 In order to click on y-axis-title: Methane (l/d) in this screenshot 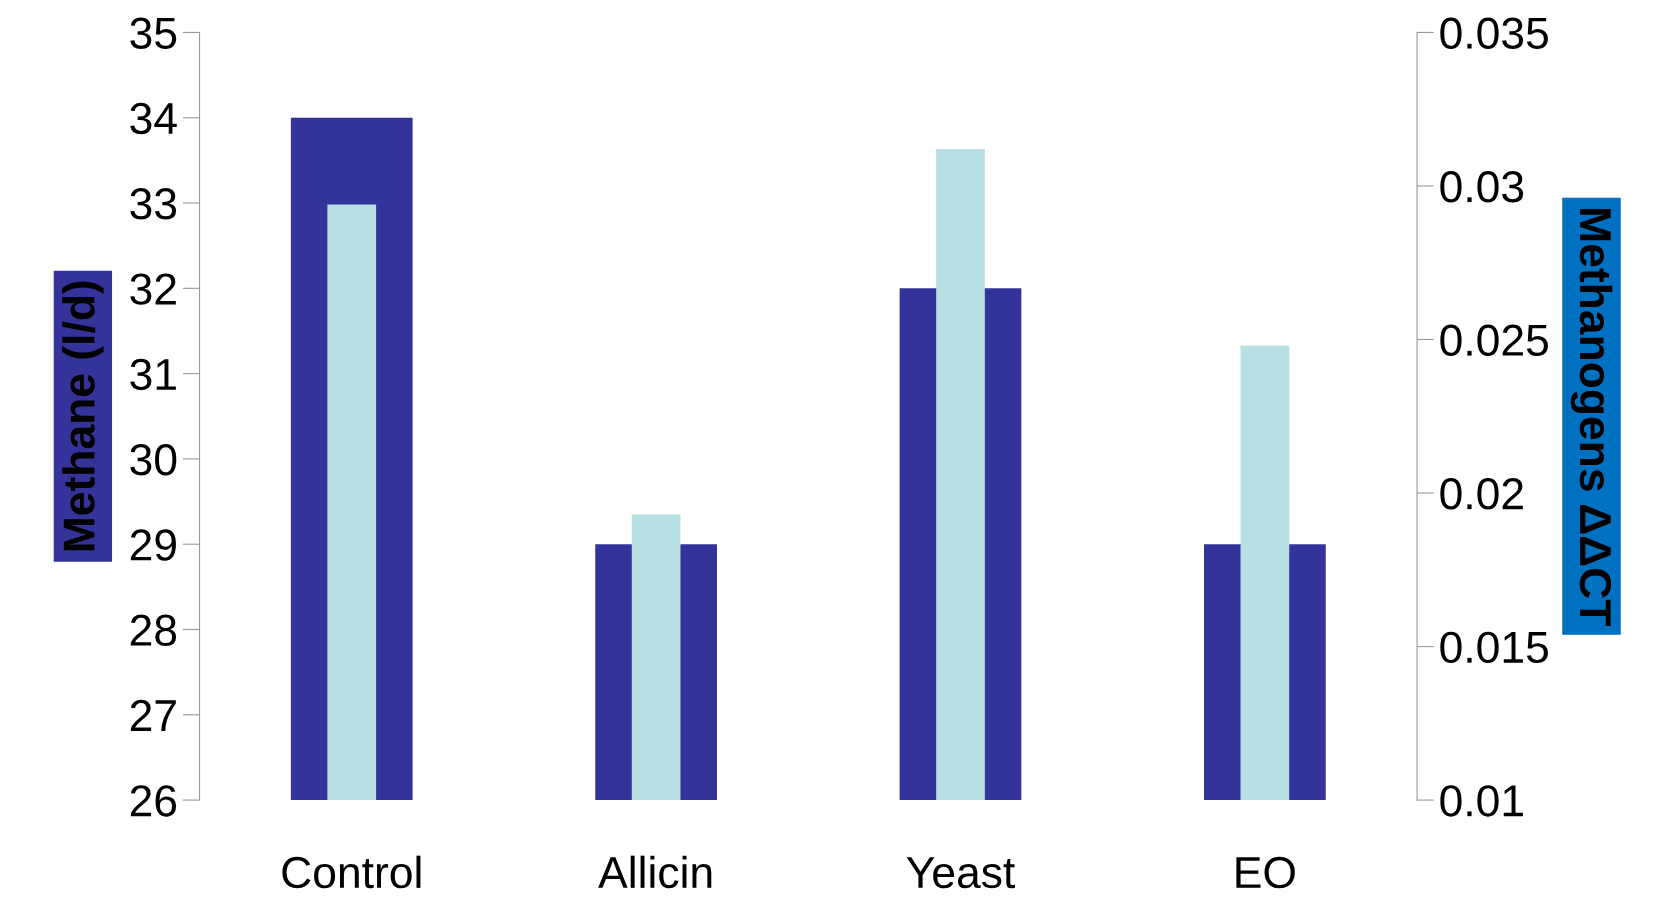, I will do `click(83, 416)`.